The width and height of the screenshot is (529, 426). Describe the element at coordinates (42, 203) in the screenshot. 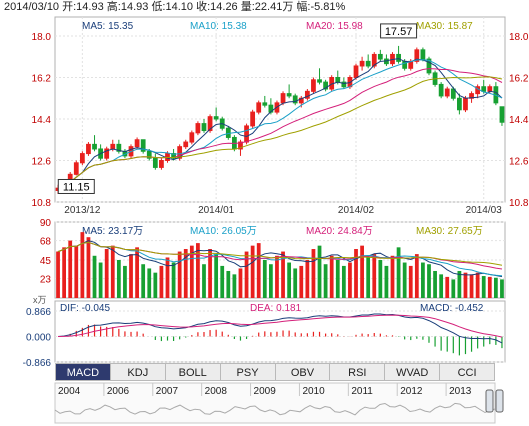

I see `price-y-tick-left: 10.8` at that location.